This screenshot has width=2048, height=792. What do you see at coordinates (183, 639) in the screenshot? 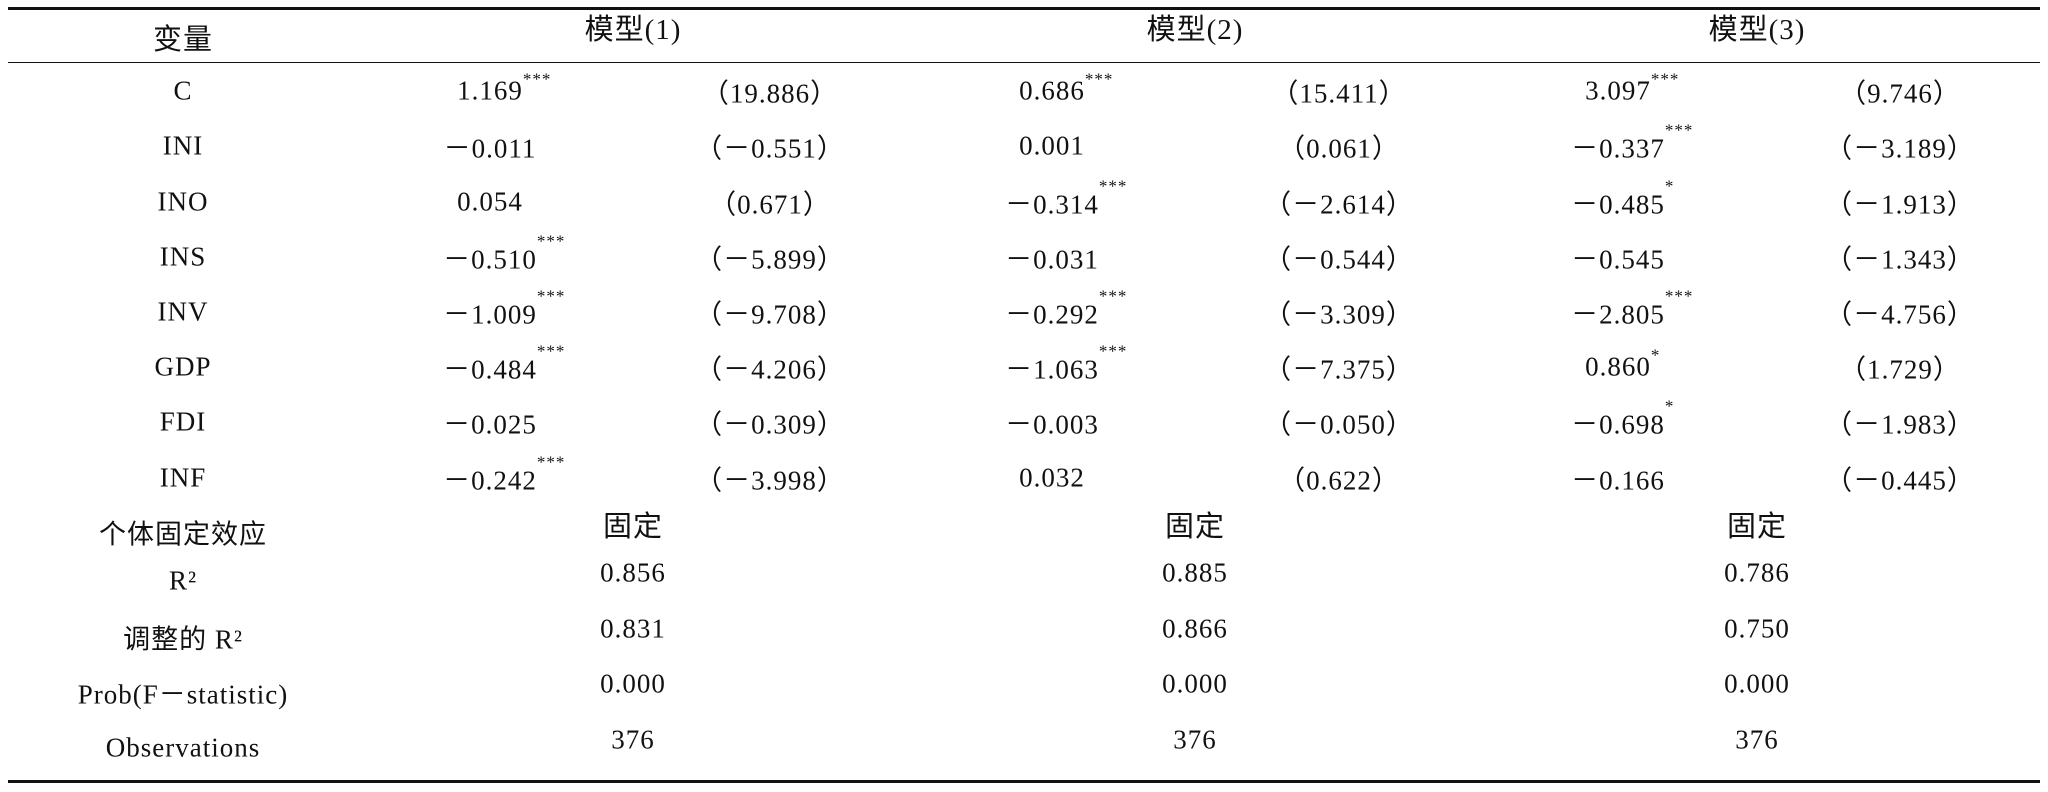
I see `row-label: 调整的 R²` at bounding box center [183, 639].